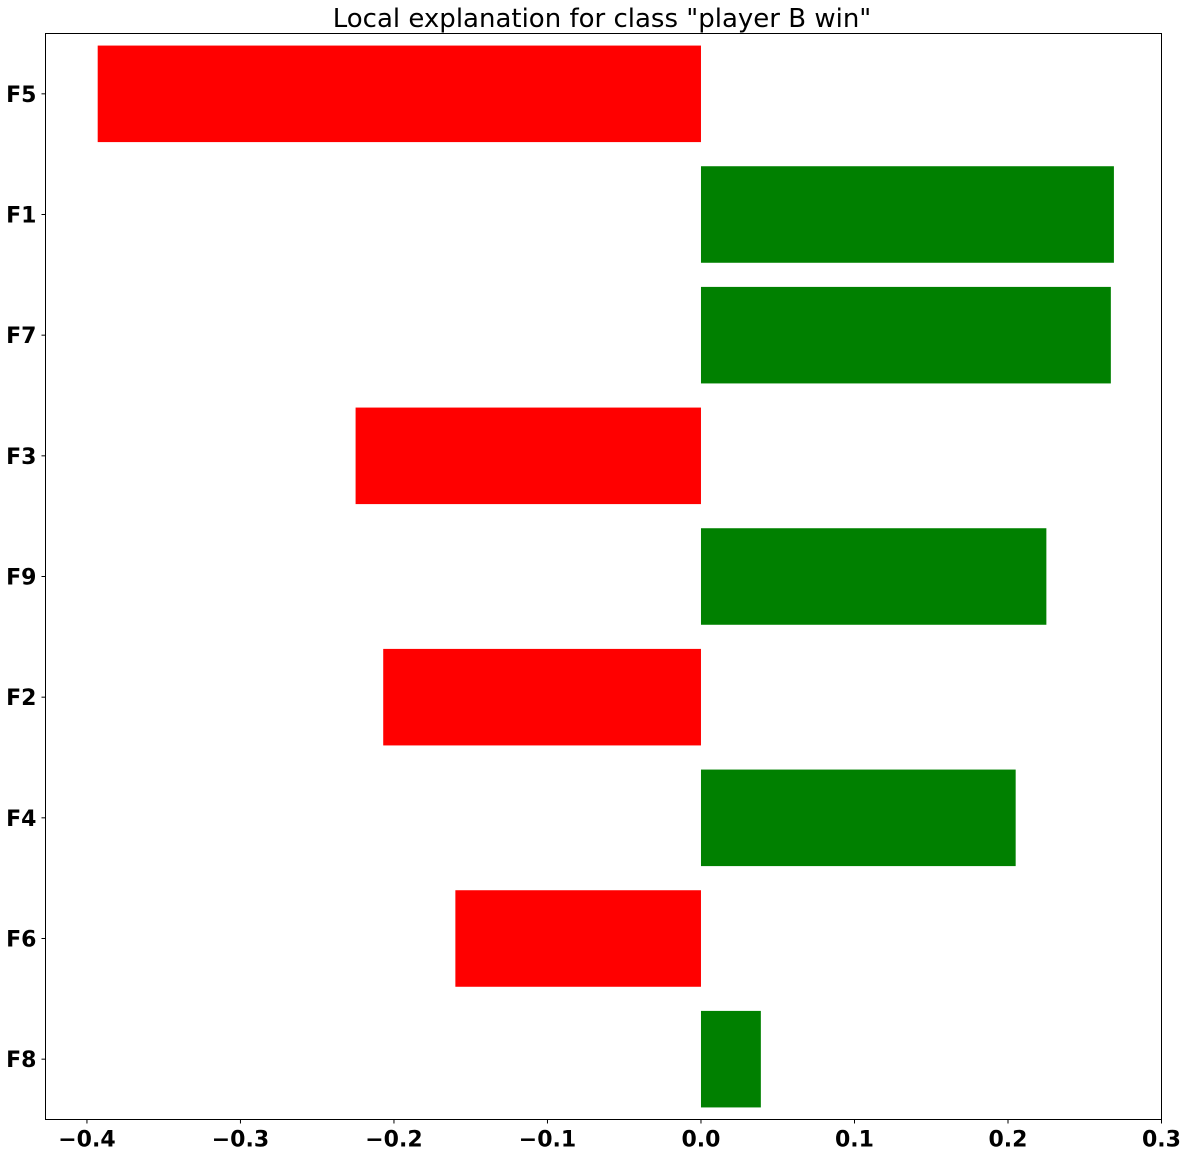 Image resolution: width=1185 pixels, height=1154 pixels. I want to click on bar-f7, so click(905, 335).